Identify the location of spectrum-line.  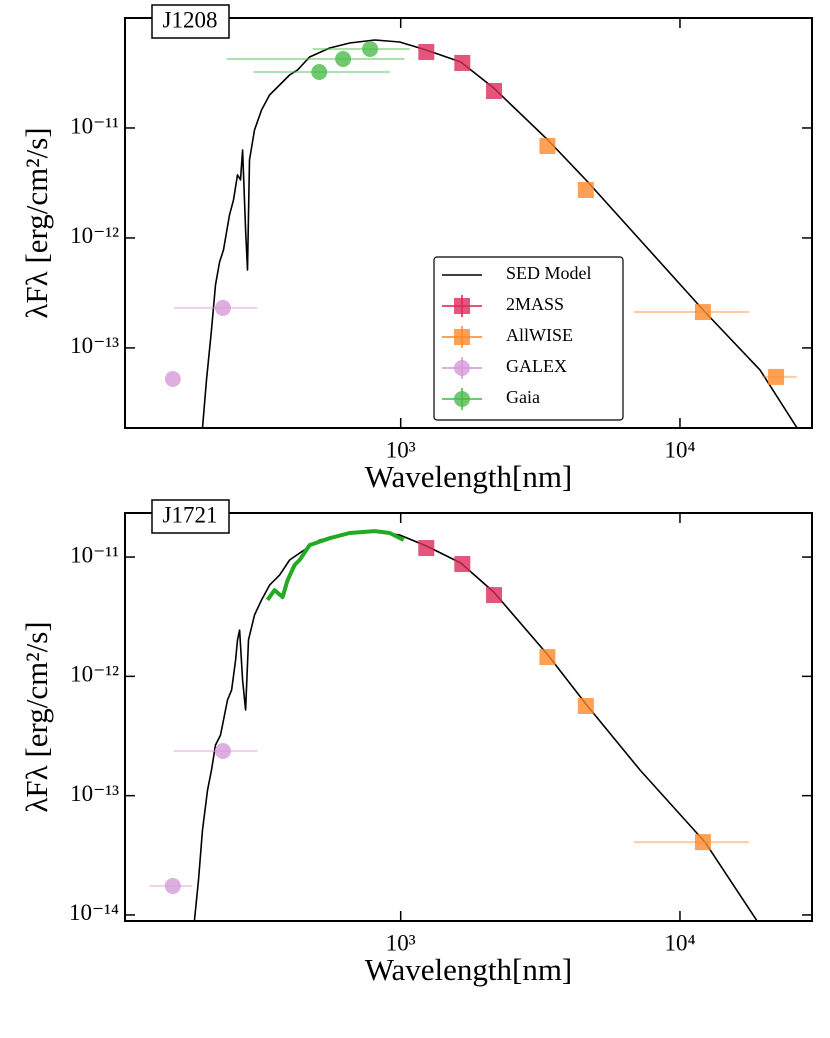
(335, 565).